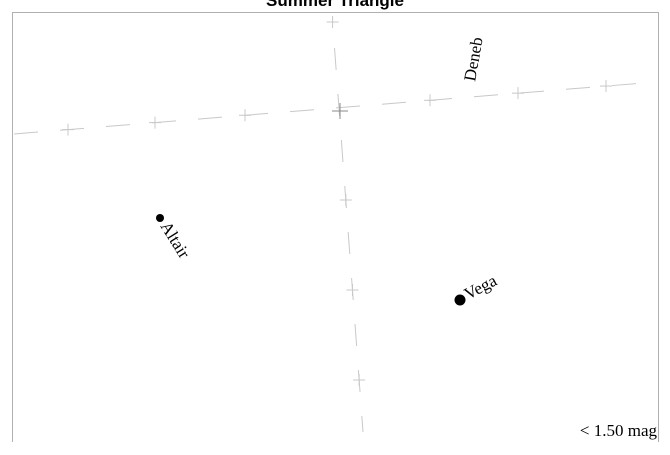 This screenshot has height=455, width=670. I want to click on star-deneb: Deneb, so click(473, 59).